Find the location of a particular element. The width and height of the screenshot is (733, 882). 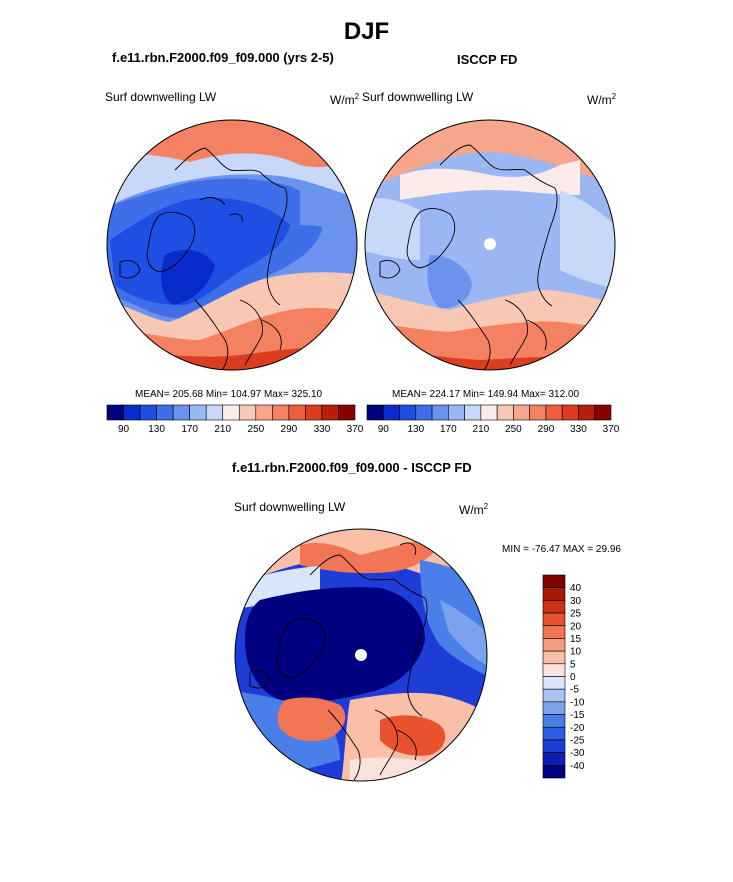

colorbar-3-tick-label: -25 is located at coordinates (577, 740).